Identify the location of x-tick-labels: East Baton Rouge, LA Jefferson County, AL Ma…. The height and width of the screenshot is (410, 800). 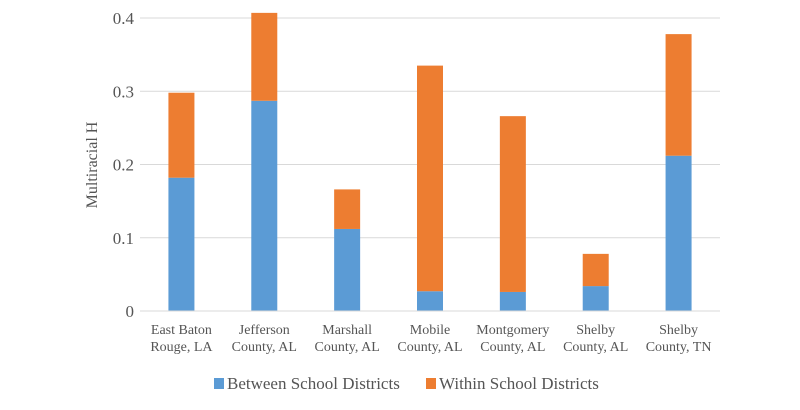
(430, 339).